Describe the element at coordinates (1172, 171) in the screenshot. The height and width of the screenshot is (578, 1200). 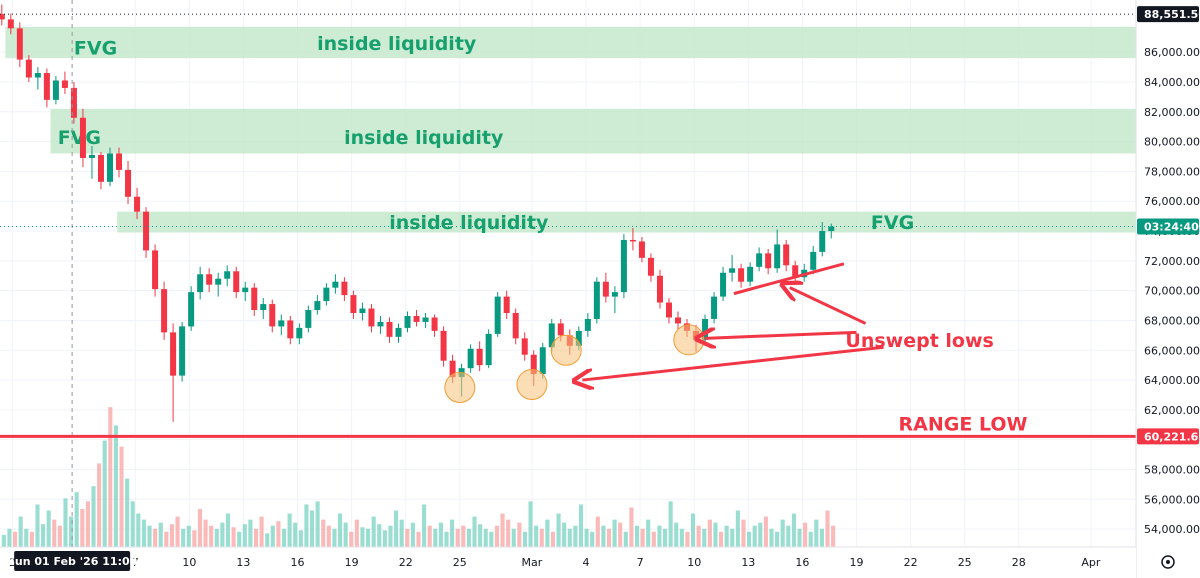
I see `price-tick-label: 78,000.00` at that location.